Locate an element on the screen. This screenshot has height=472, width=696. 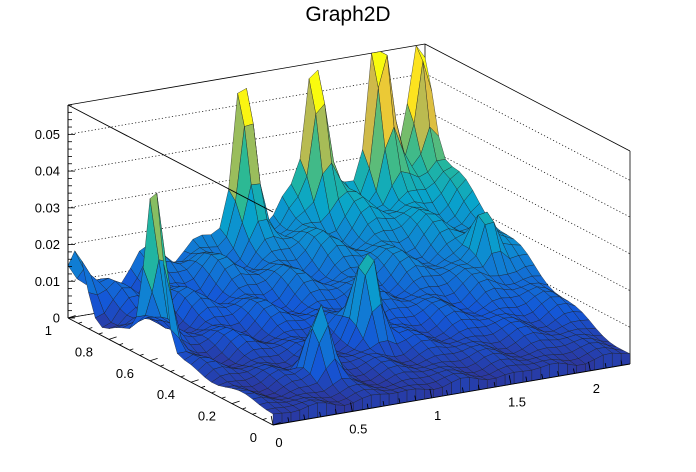
x-axis: 0 0.5 1 1.5 2 is located at coordinates (446, 405).